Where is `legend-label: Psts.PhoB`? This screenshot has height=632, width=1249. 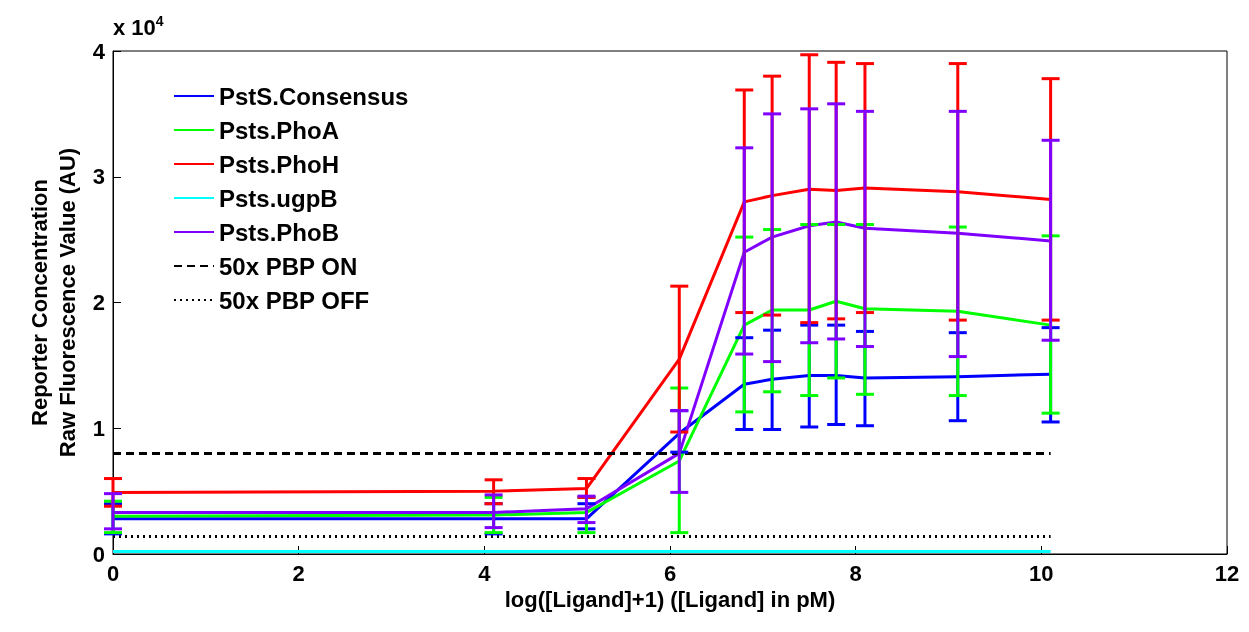
legend-label: Psts.PhoB is located at coordinates (279, 232).